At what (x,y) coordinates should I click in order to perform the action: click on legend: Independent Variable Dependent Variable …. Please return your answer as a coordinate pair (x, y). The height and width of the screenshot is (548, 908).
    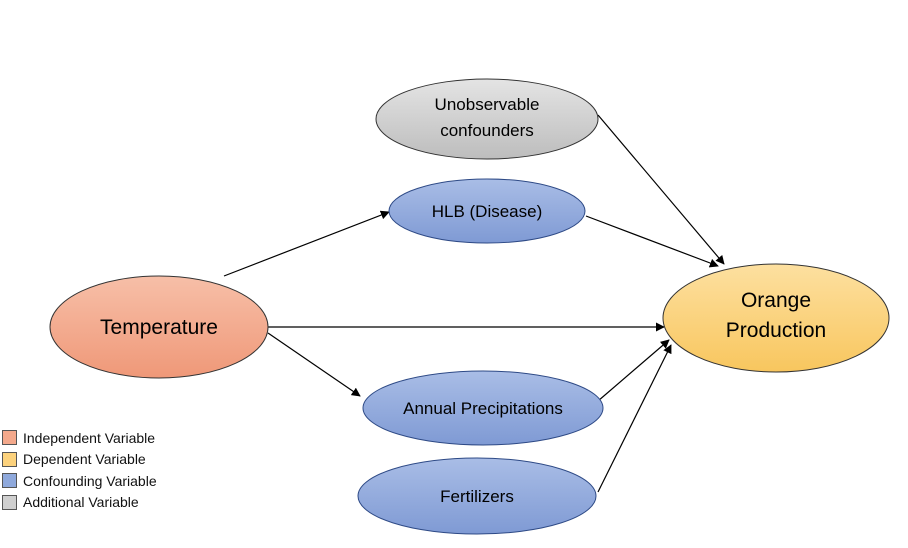
    Looking at the image, I should click on (79, 470).